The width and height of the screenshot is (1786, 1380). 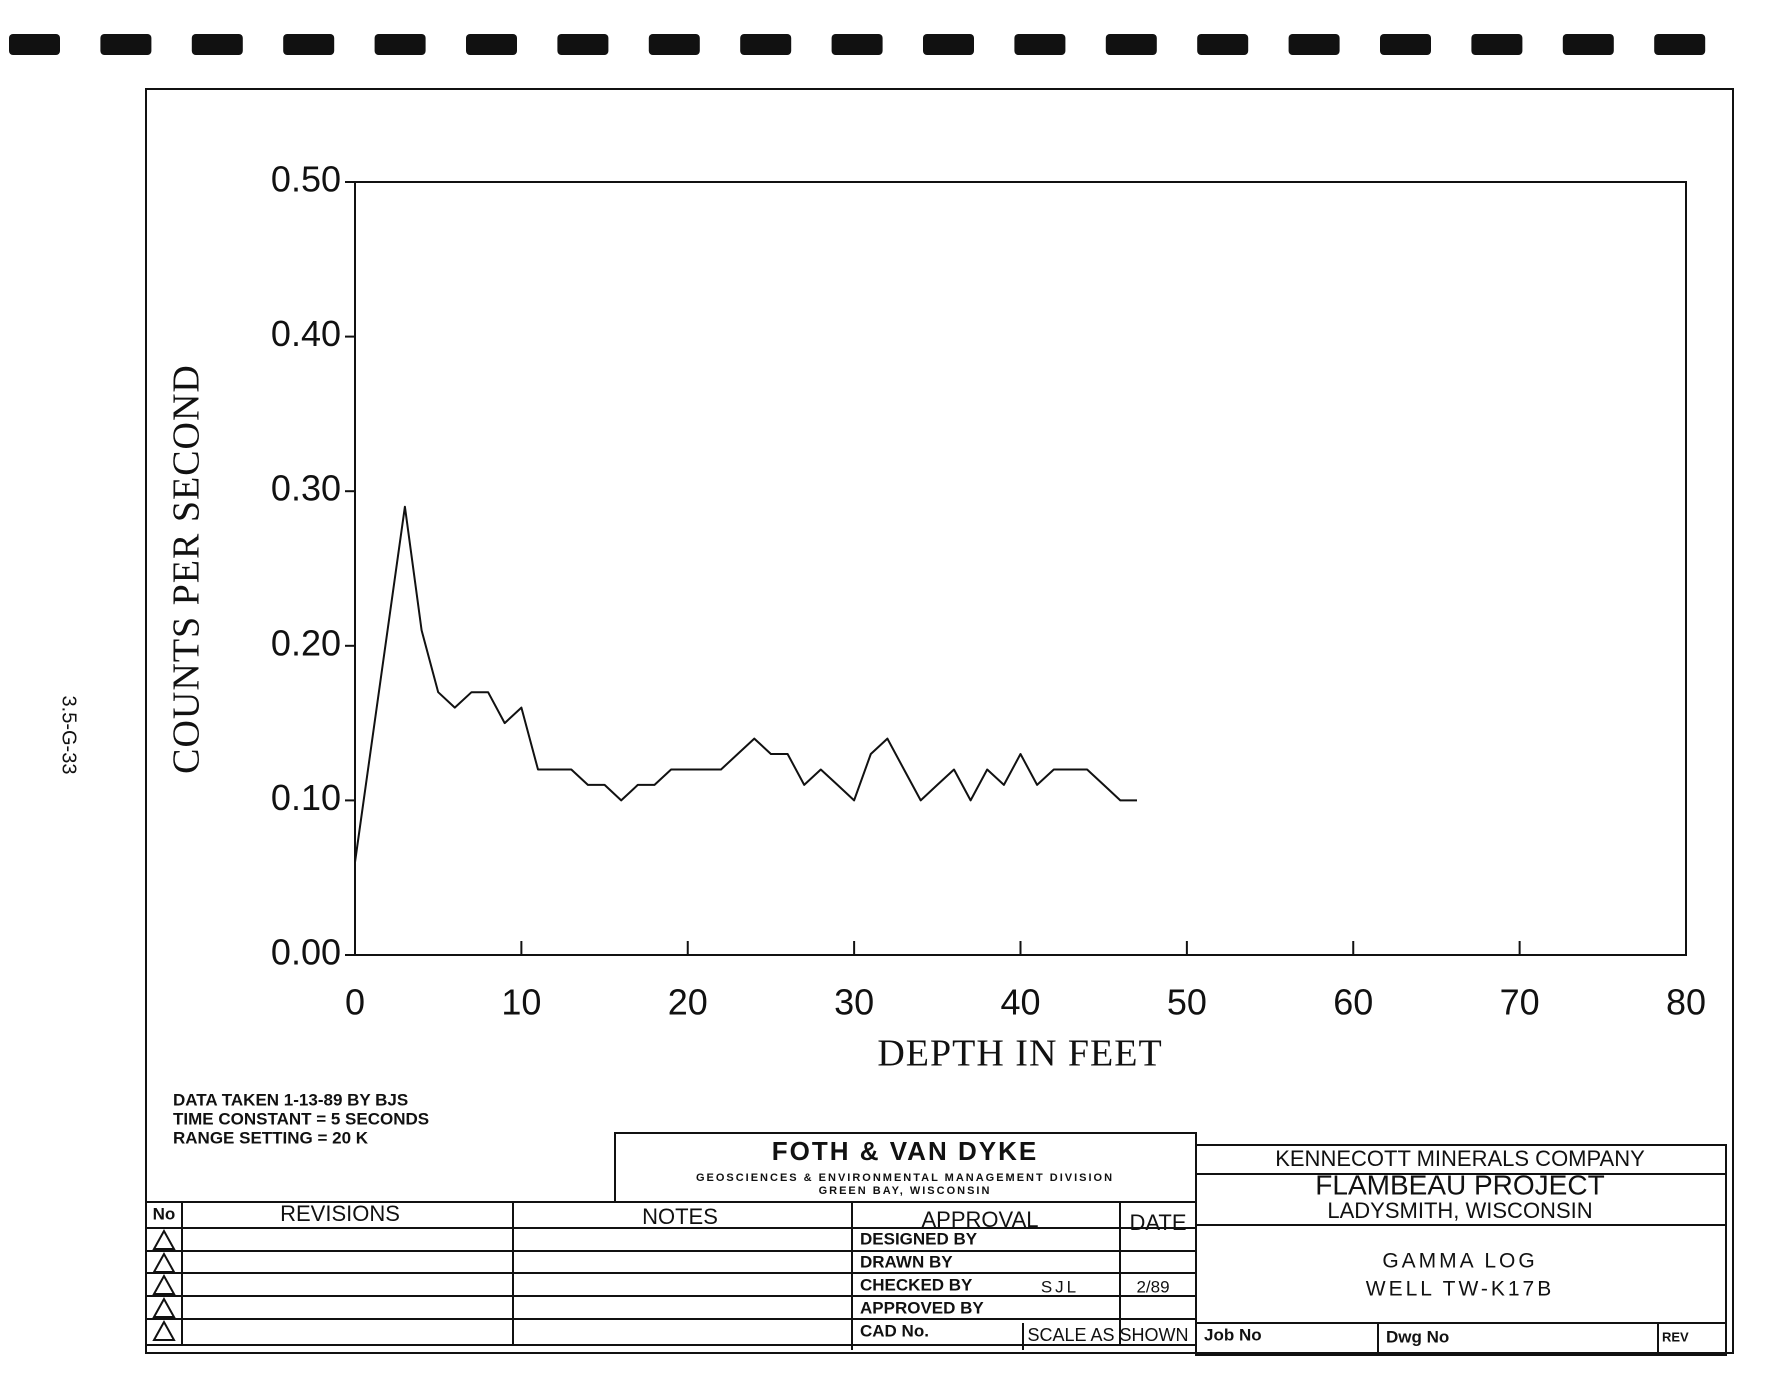 What do you see at coordinates (301, 1118) in the screenshot?
I see `note: TIME CONSTANT = 5 SECONDS` at bounding box center [301, 1118].